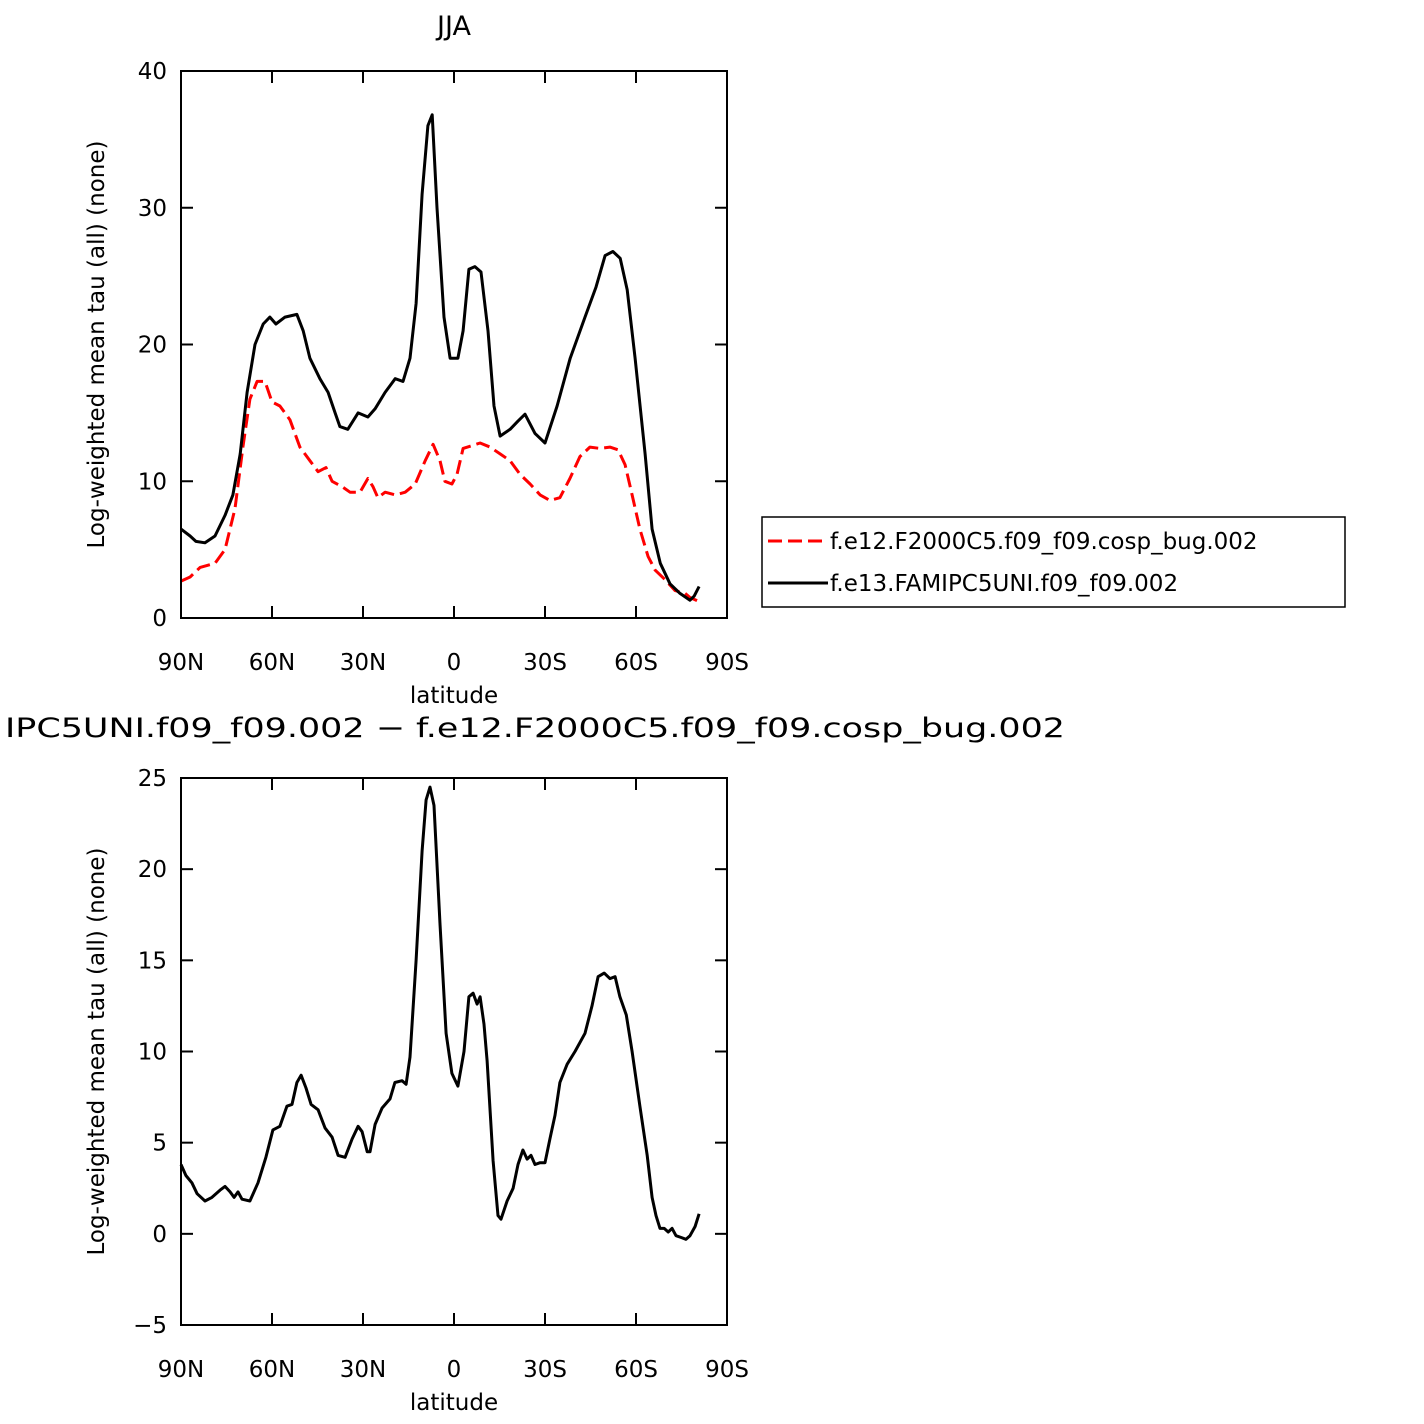 This screenshot has height=1424, width=1424. What do you see at coordinates (453, 26) in the screenshot?
I see `chart-title: JJA` at bounding box center [453, 26].